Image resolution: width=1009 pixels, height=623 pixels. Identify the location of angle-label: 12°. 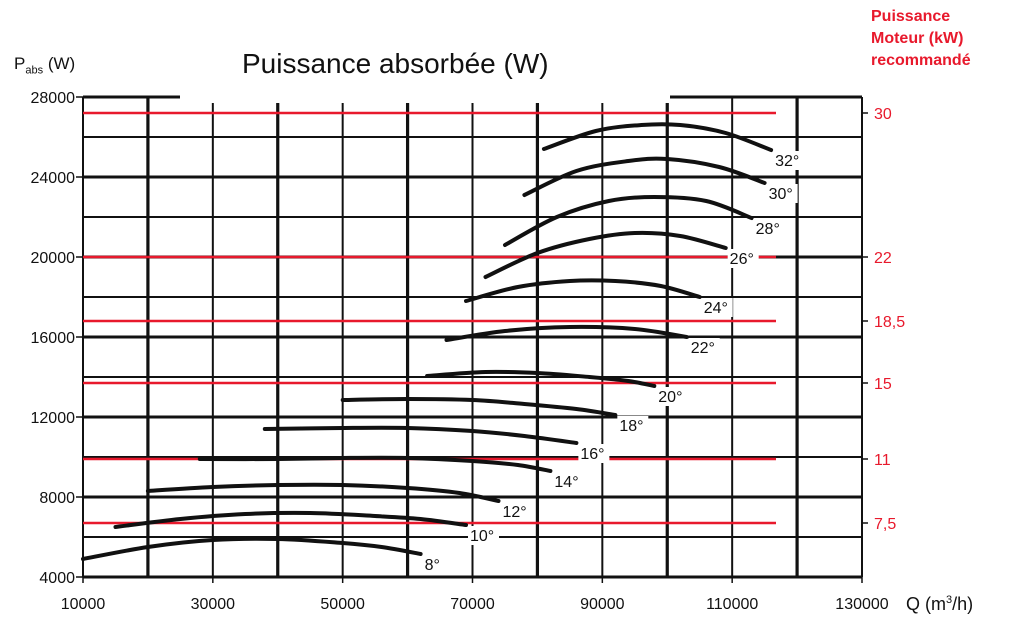
(514, 512).